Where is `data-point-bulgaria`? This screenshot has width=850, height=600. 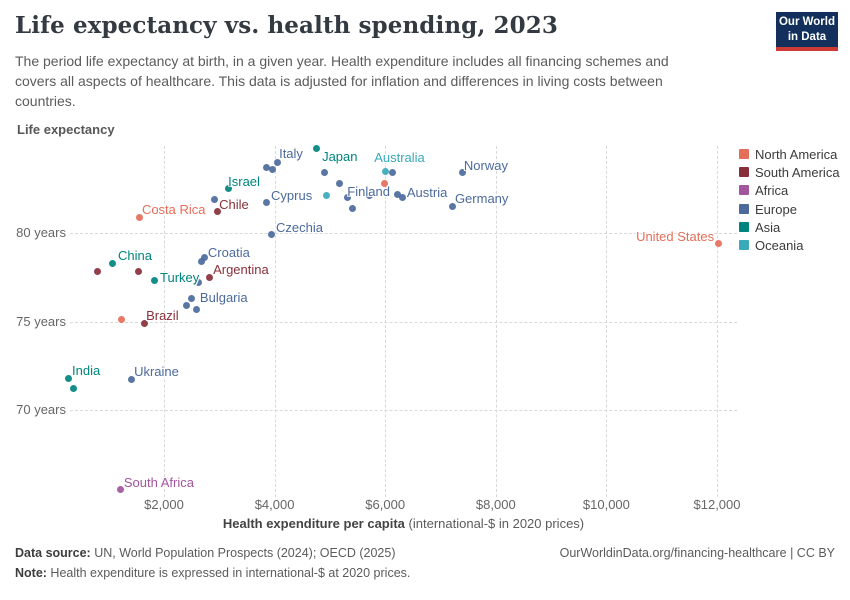
data-point-bulgaria is located at coordinates (192, 298).